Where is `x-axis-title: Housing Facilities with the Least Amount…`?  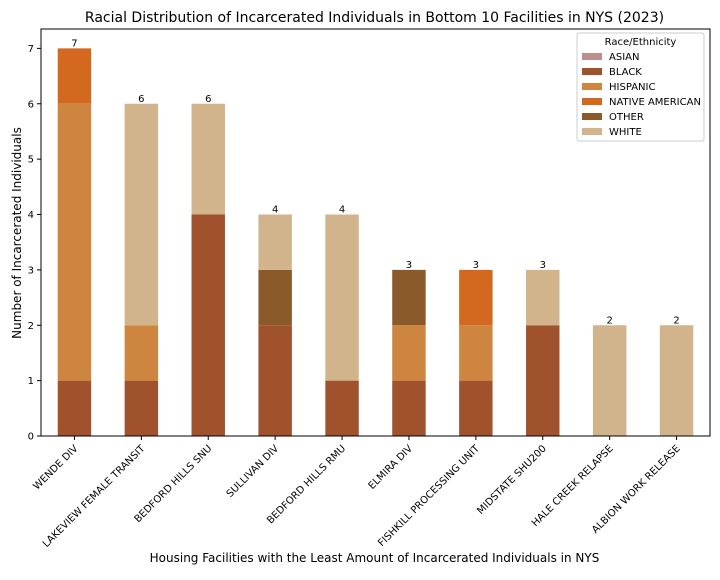
x-axis-title: Housing Facilities with the Least Amount… is located at coordinates (375, 558).